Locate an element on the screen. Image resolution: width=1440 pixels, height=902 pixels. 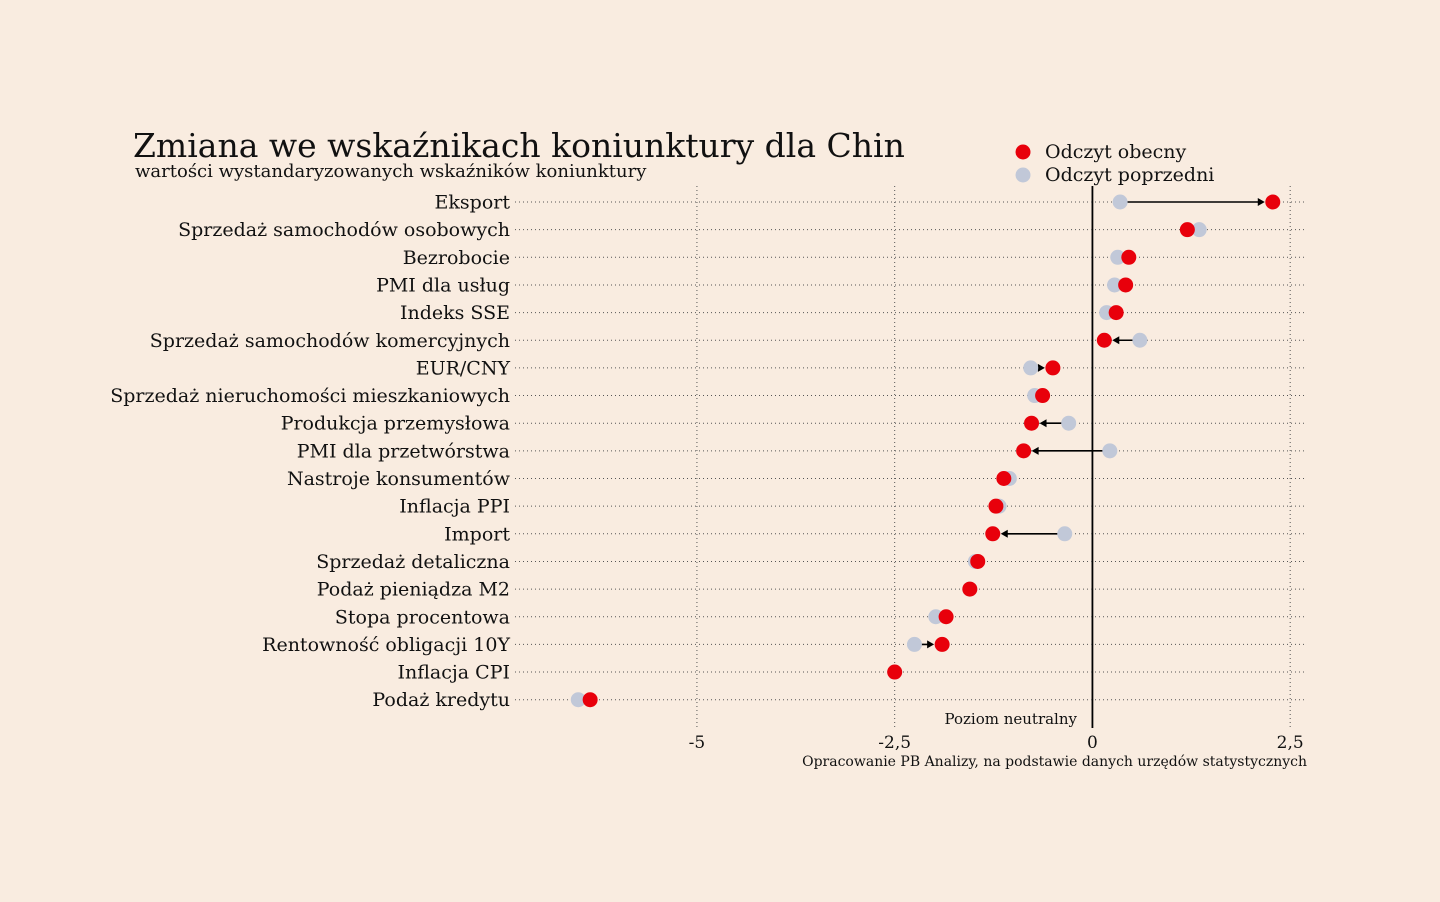
category-label: Inflacja PPI is located at coordinates (454, 507).